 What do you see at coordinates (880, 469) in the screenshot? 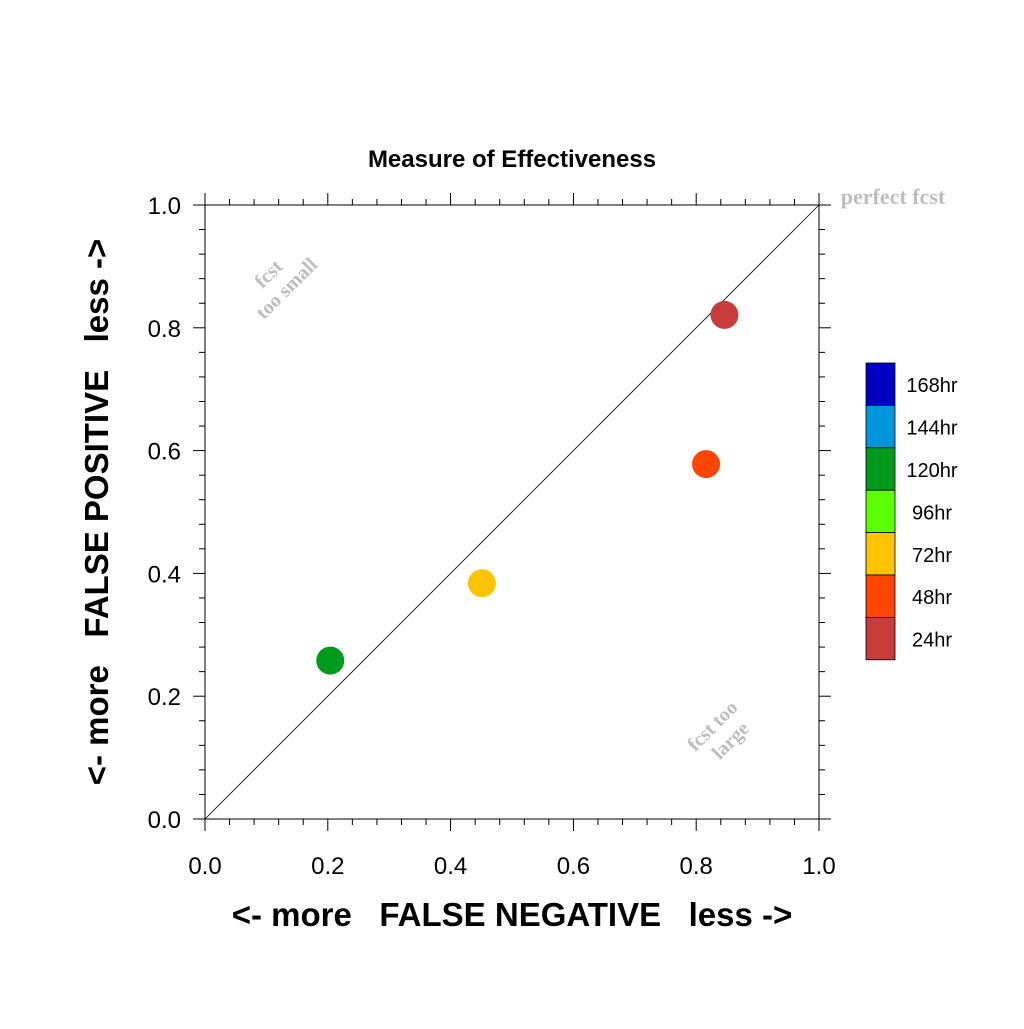
I see `legend-swatch-120hr` at bounding box center [880, 469].